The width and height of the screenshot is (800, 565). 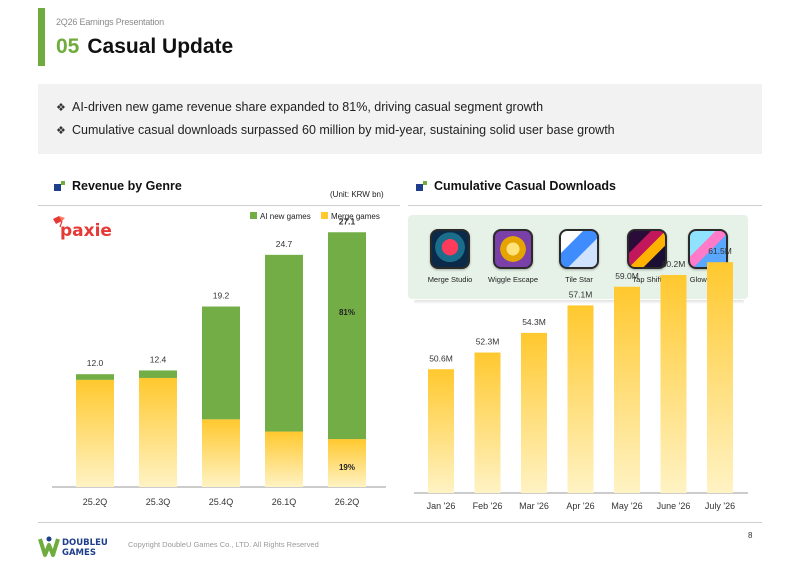 What do you see at coordinates (127, 186) in the screenshot?
I see `revenue-heading-text: Revenue by Genre` at bounding box center [127, 186].